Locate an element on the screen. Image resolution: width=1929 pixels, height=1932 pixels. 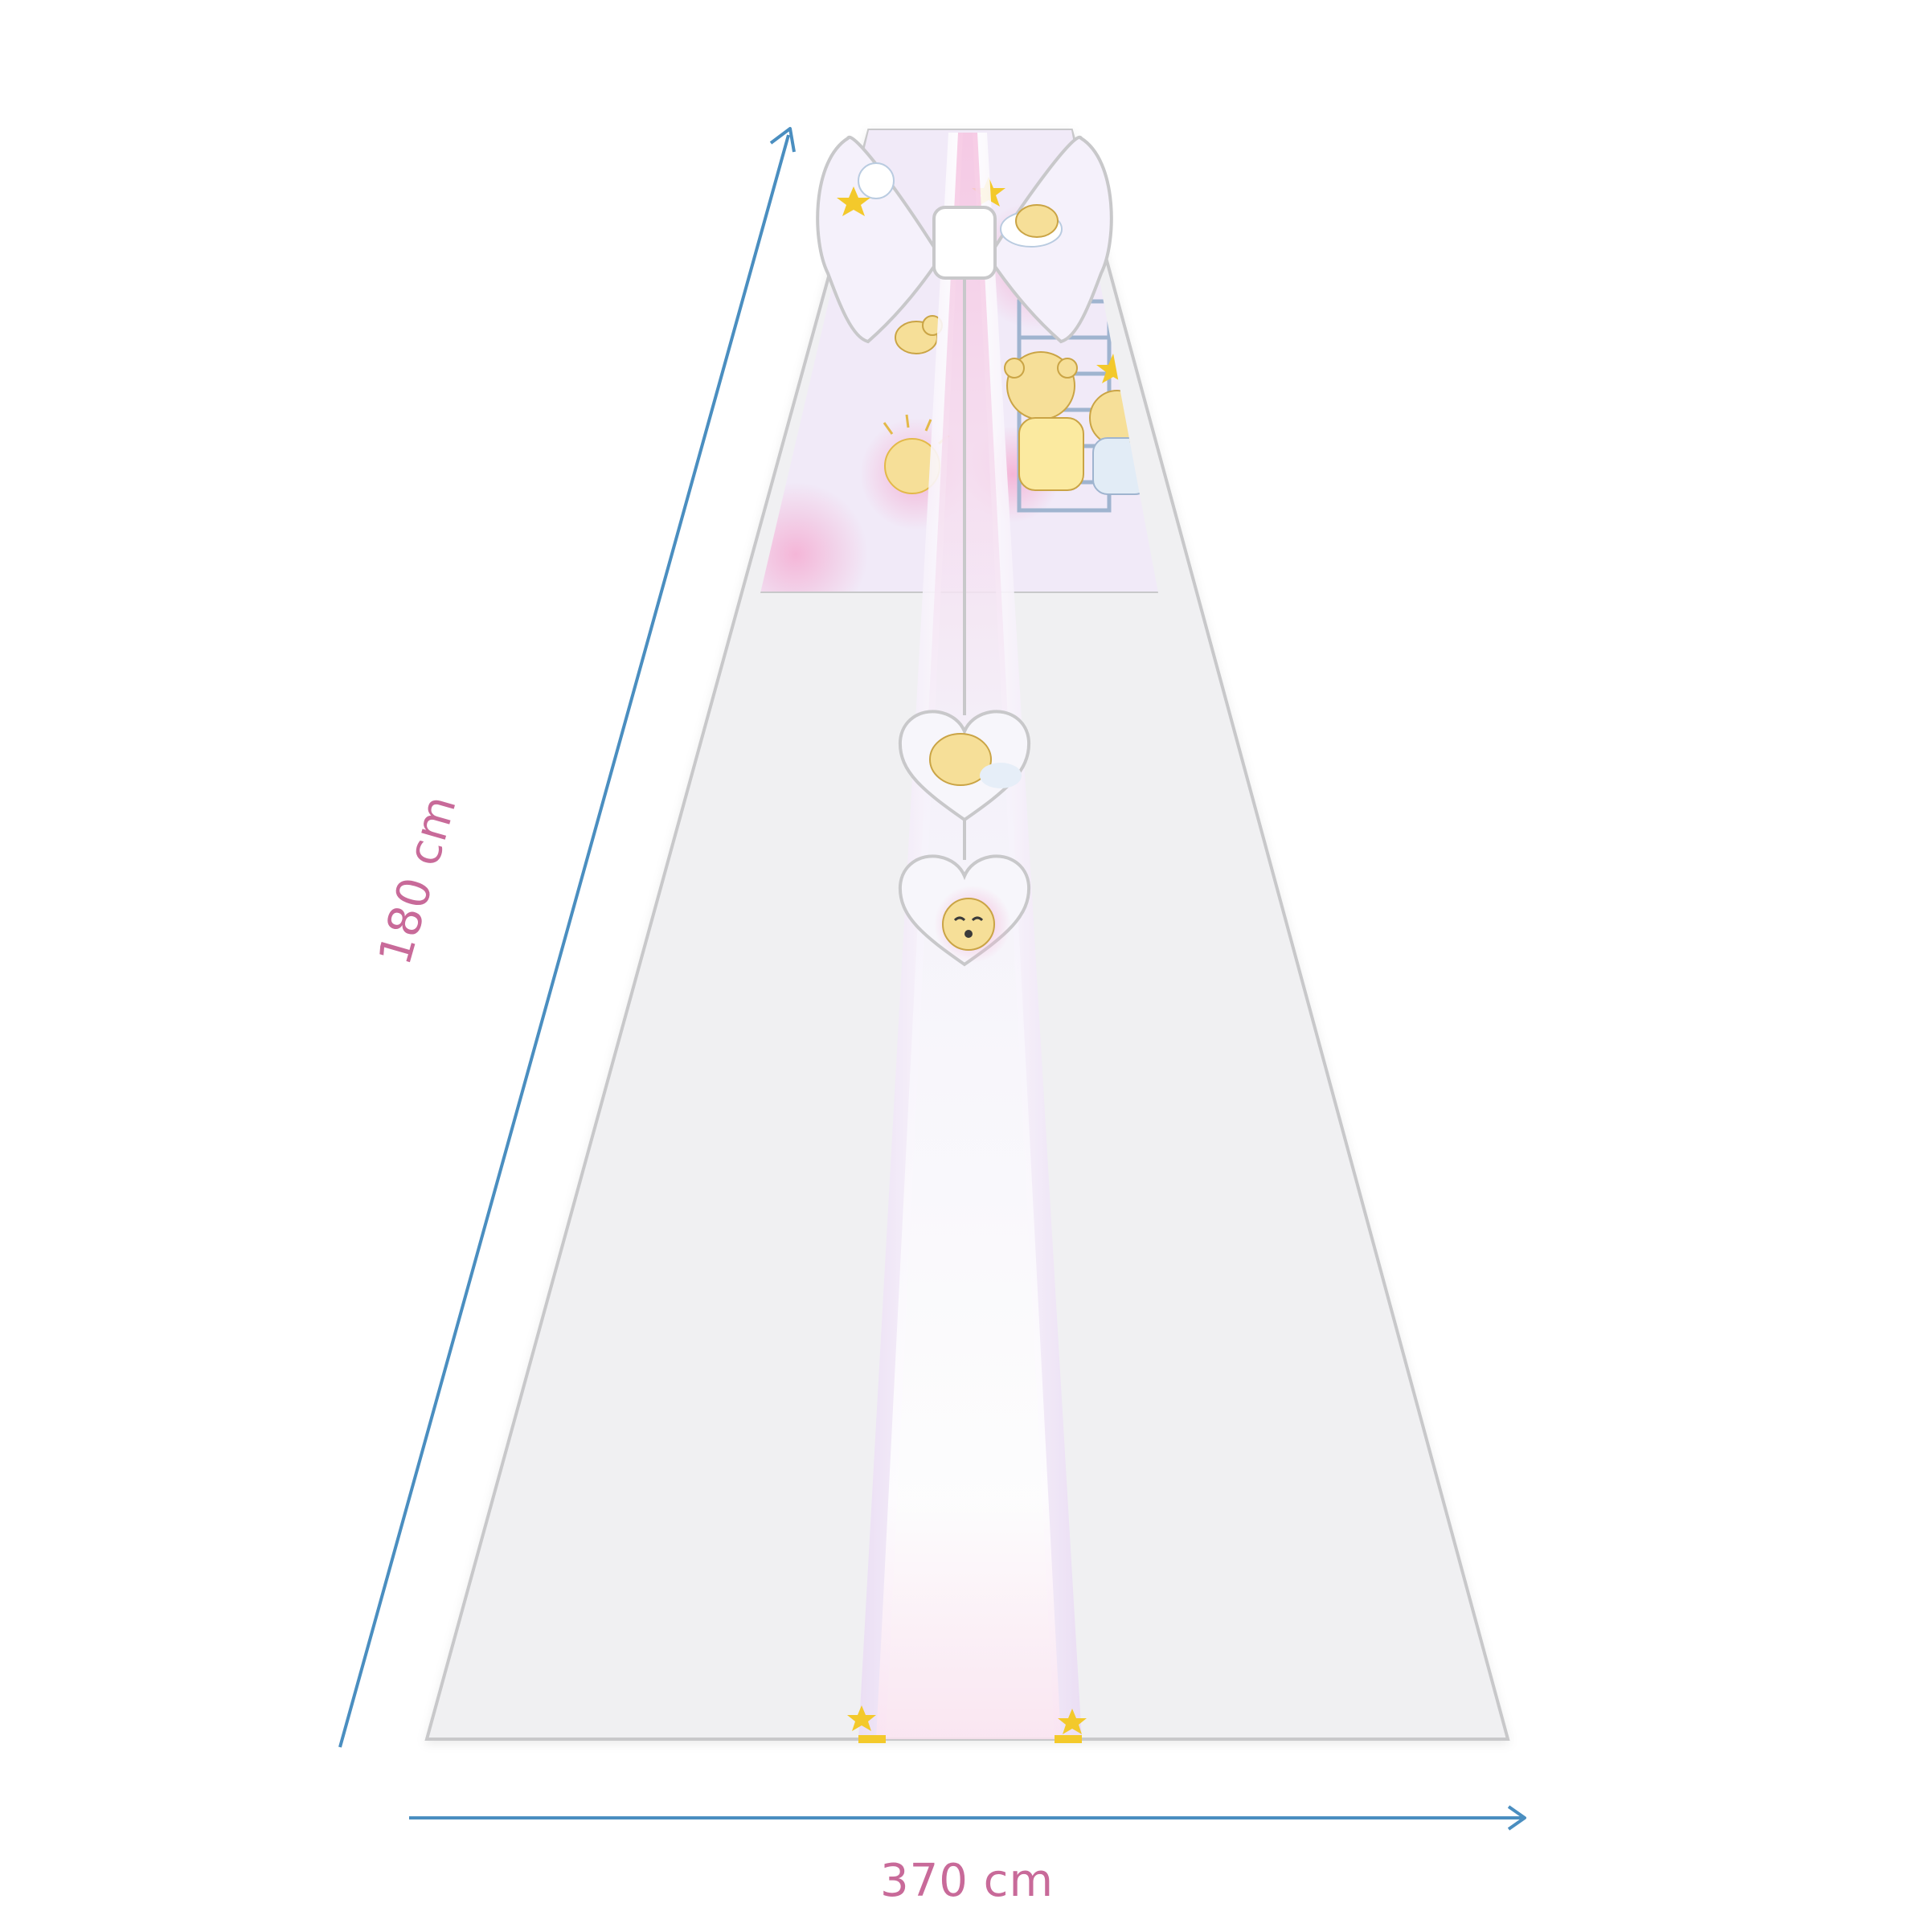
width-dimension-arrow is located at coordinates (967, 1818).